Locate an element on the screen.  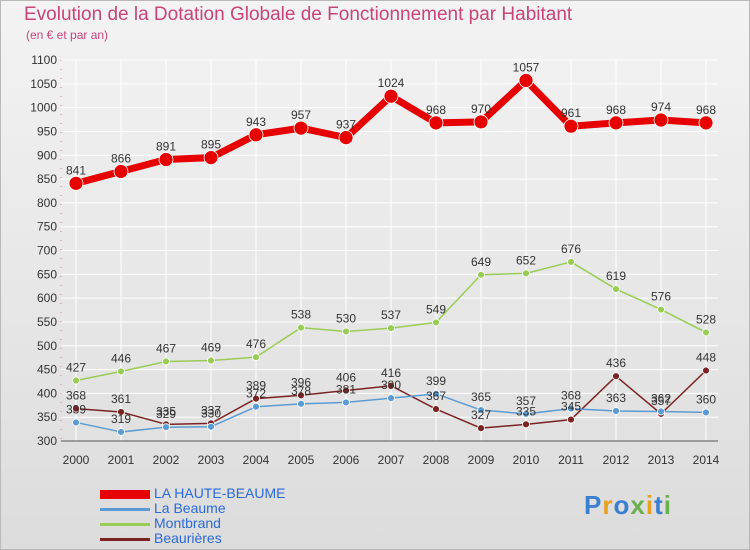
data-label: 319 is located at coordinates (121, 419).